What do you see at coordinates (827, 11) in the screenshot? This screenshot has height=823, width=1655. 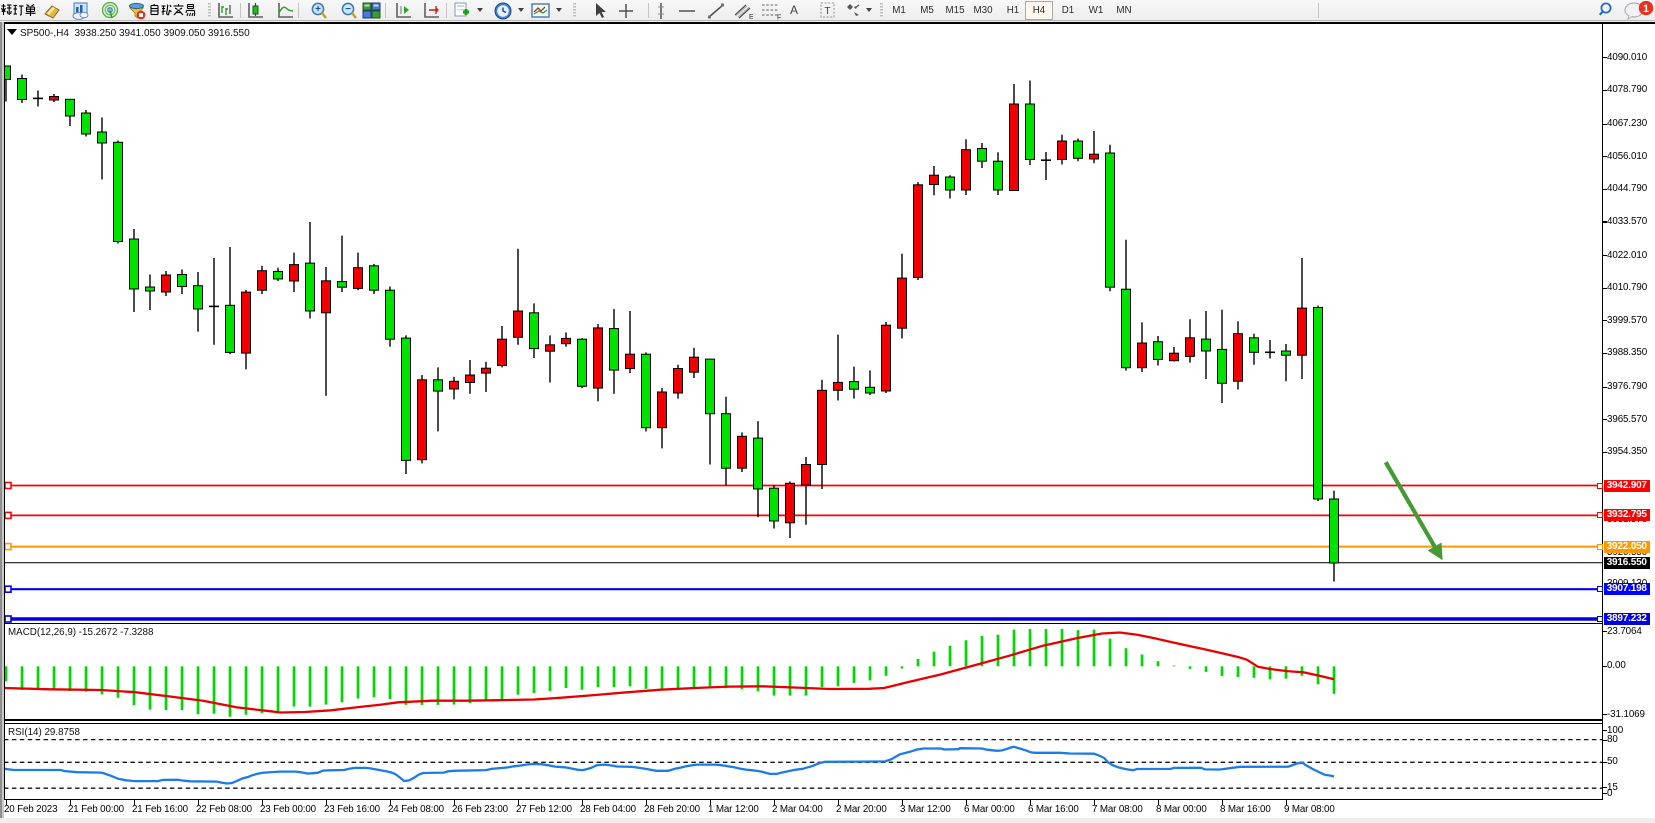 I see `svg-text: T` at bounding box center [827, 11].